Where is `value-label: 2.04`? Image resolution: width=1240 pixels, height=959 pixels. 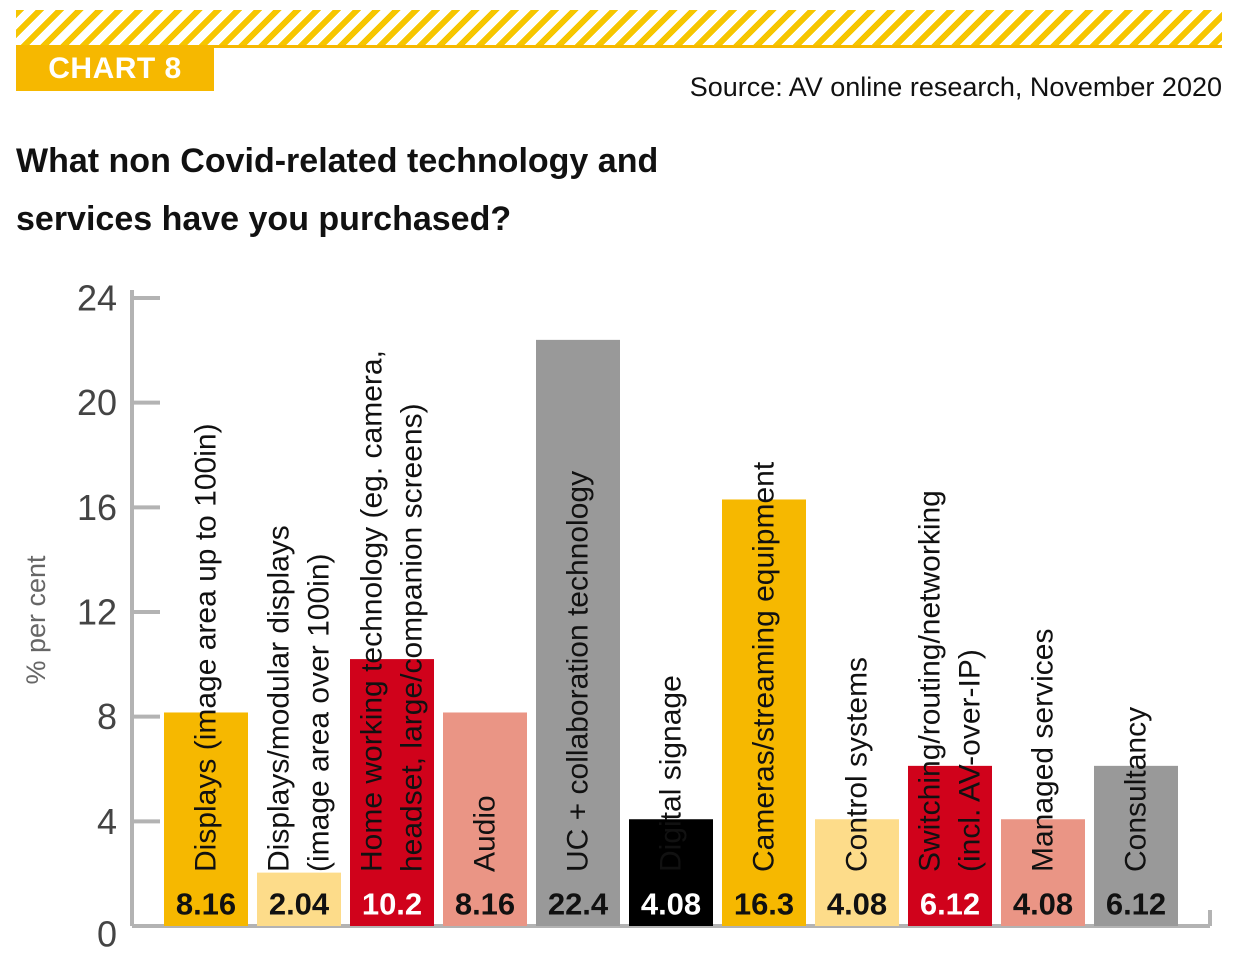
value-label: 2.04 is located at coordinates (299, 904).